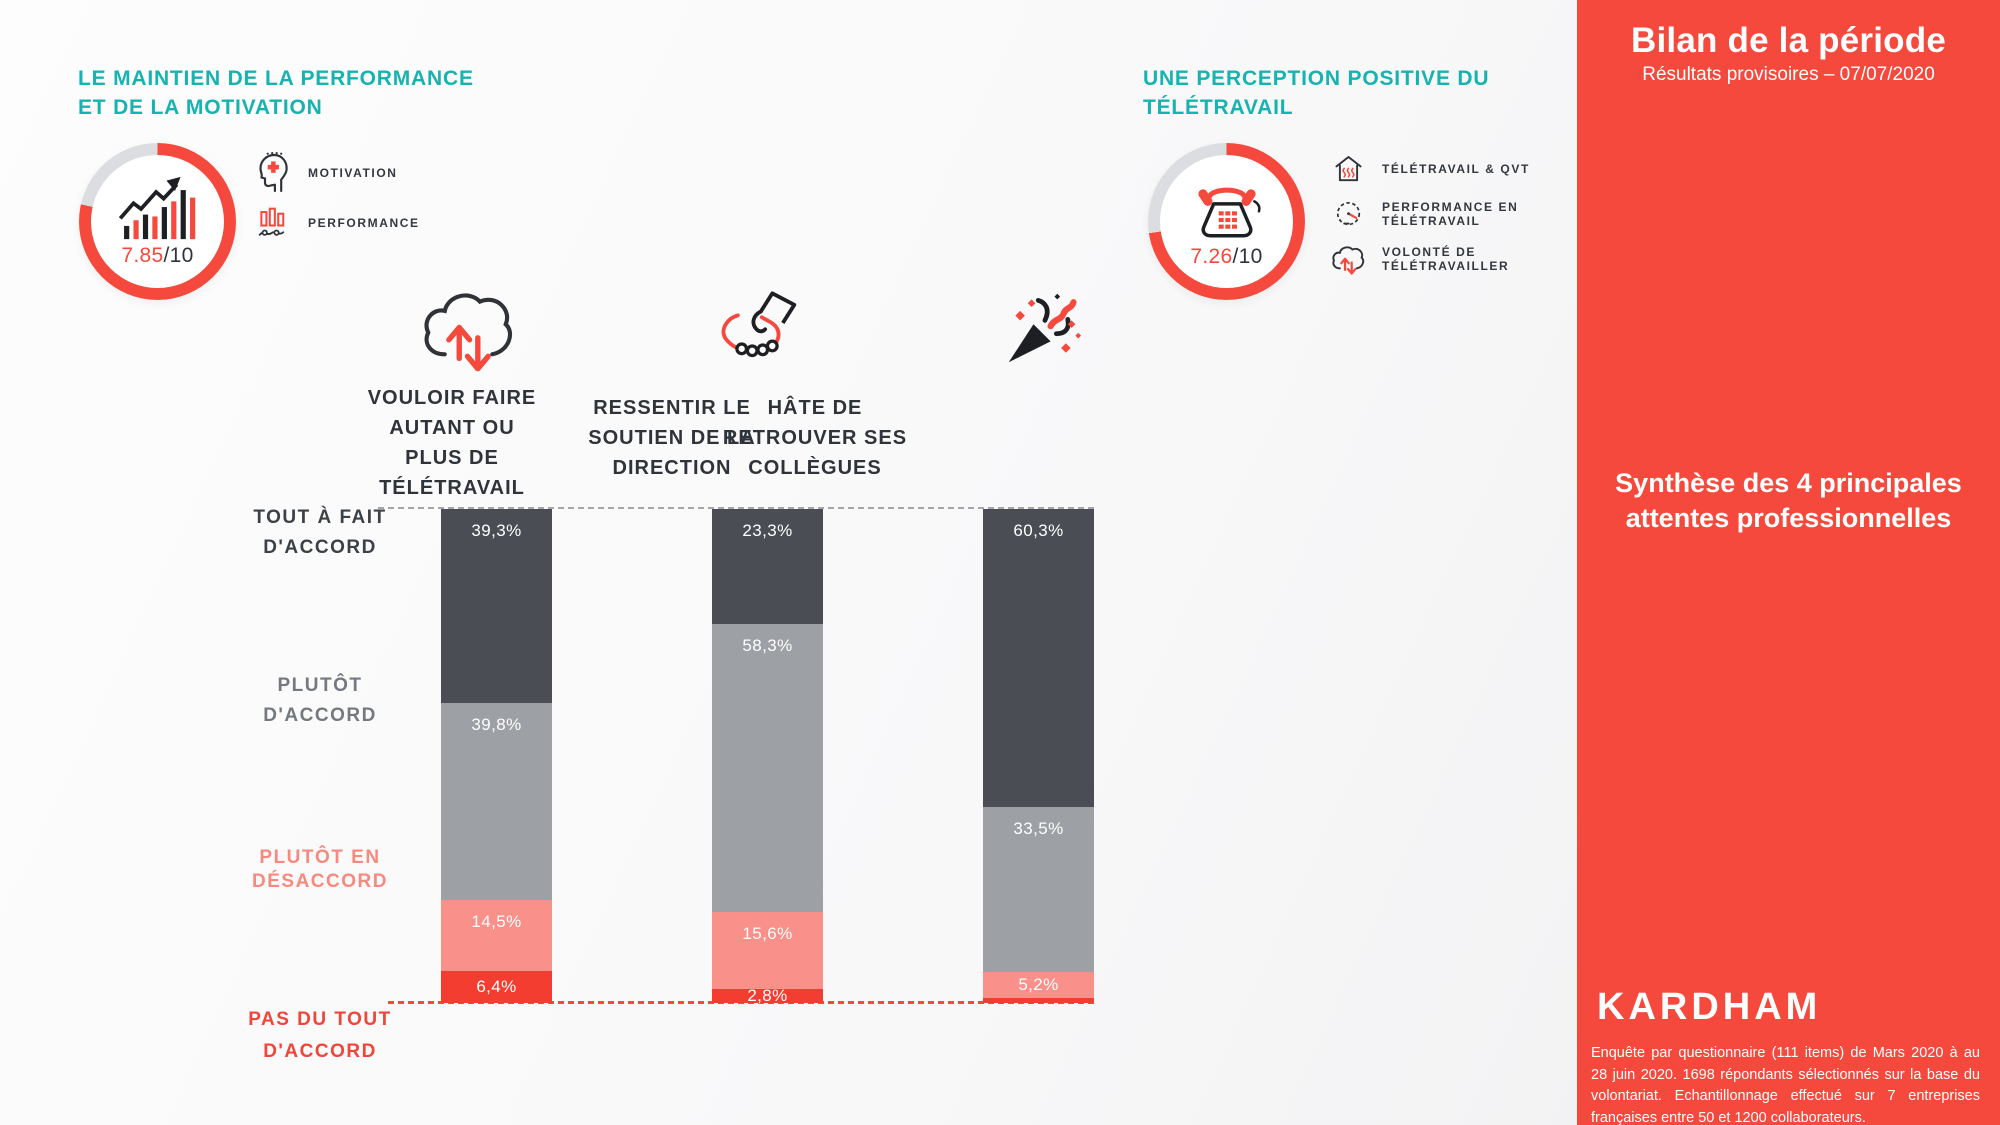  What do you see at coordinates (1450, 214) in the screenshot?
I see `legend-label: PERFORMANCE EN TÉLÉTRAVAIL` at bounding box center [1450, 214].